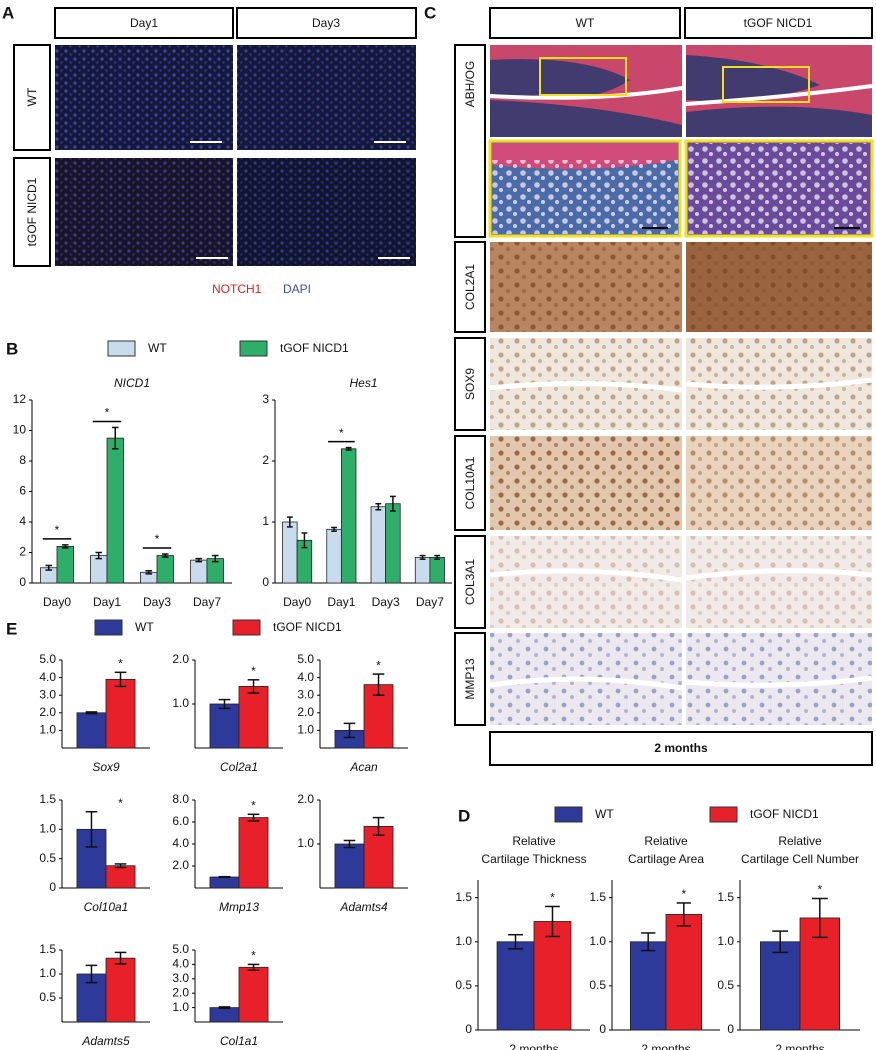  Describe the element at coordinates (132, 383) in the screenshot. I see `plot-title: NICD1` at that location.